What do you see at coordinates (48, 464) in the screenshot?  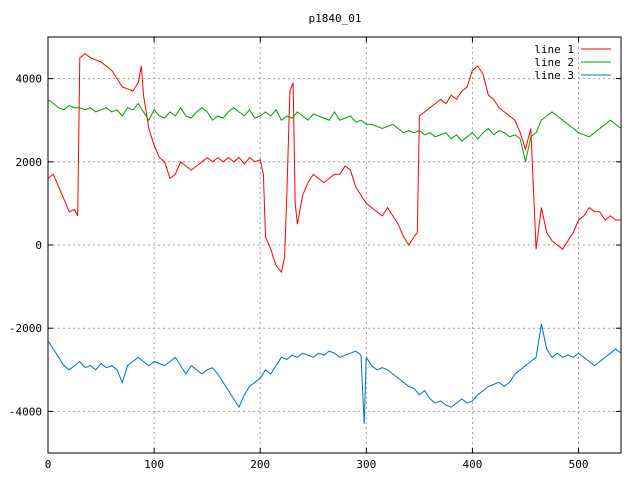 I see `x-tick-label: 0` at bounding box center [48, 464].